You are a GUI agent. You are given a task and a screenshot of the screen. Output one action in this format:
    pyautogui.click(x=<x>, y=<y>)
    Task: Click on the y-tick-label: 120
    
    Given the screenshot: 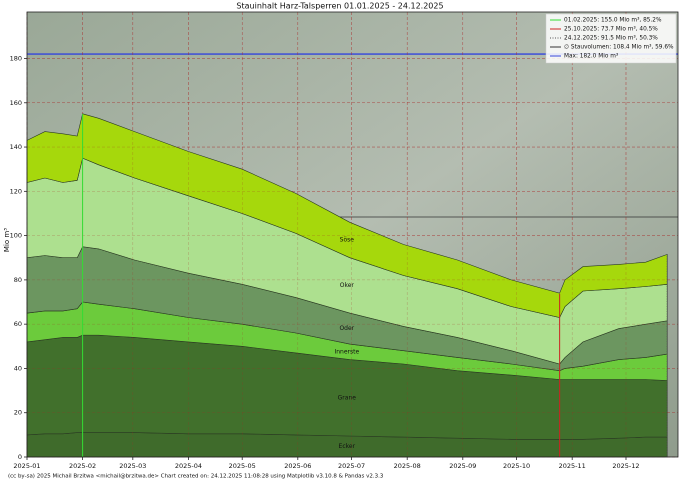 What is the action you would take?
    pyautogui.click(x=16, y=191)
    